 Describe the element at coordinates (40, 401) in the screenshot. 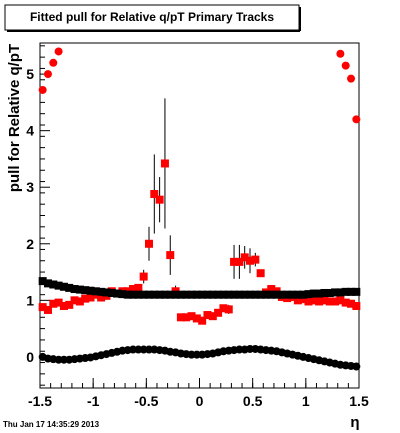

I see `x-tick-label: -1.5` at that location.